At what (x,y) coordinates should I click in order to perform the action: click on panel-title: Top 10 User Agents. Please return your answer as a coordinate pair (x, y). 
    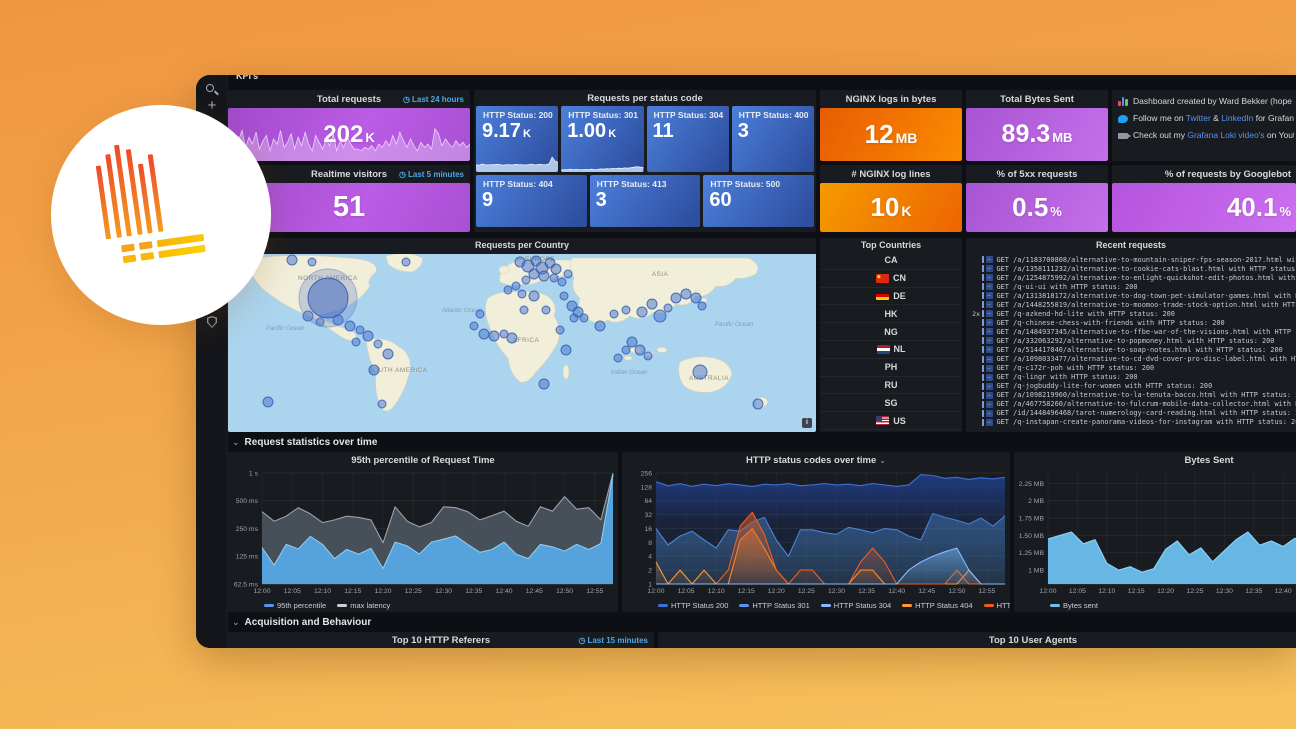
    Looking at the image, I should click on (1033, 640).